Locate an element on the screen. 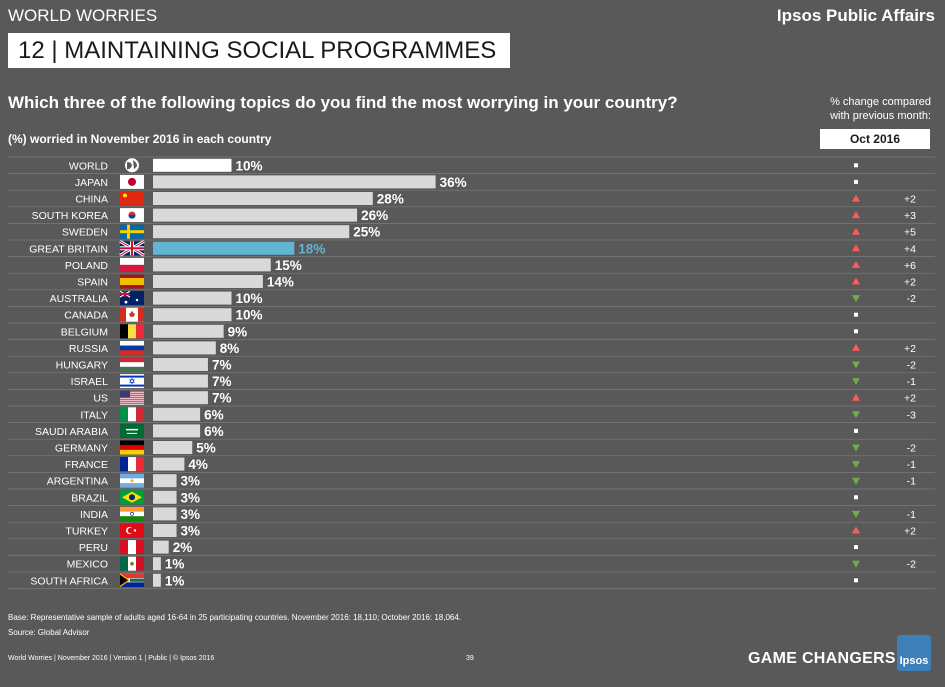  change-note-line2: with previous month: is located at coordinates (880, 116).